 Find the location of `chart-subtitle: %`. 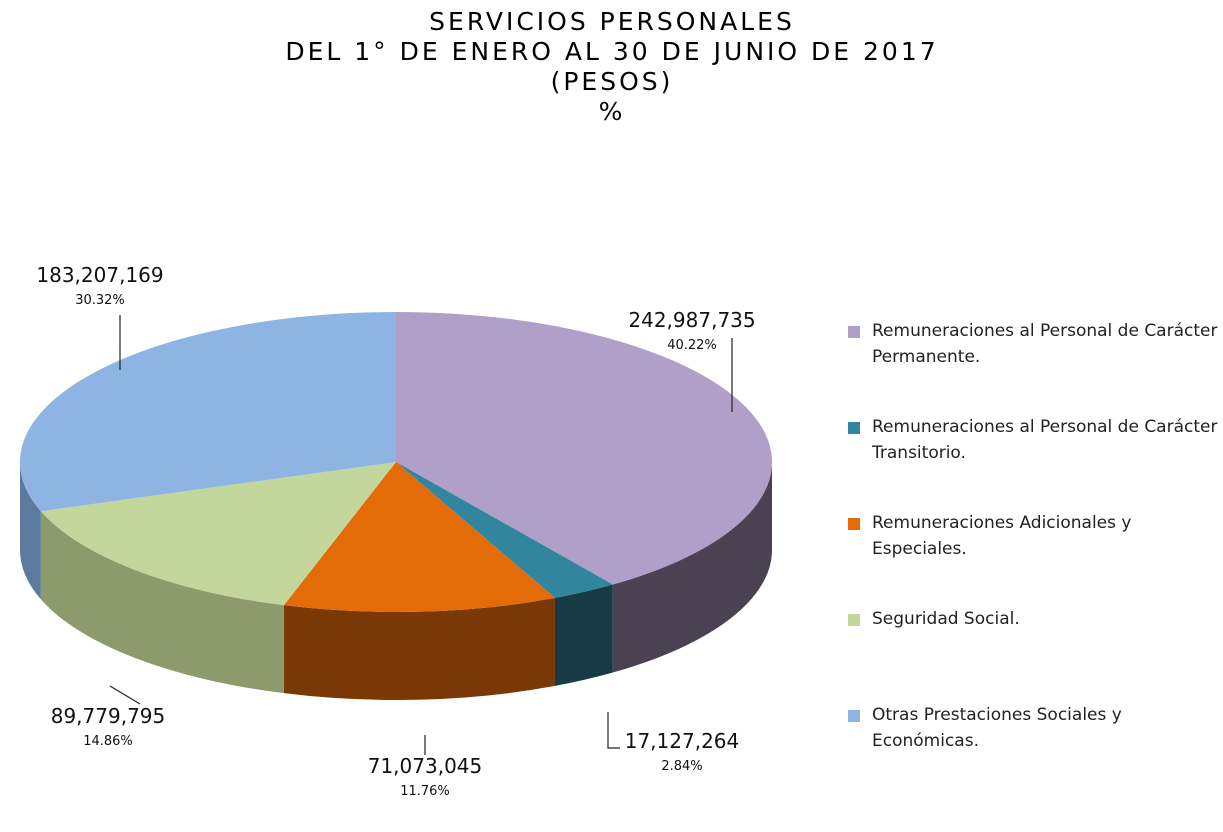

chart-subtitle: % is located at coordinates (612, 111).